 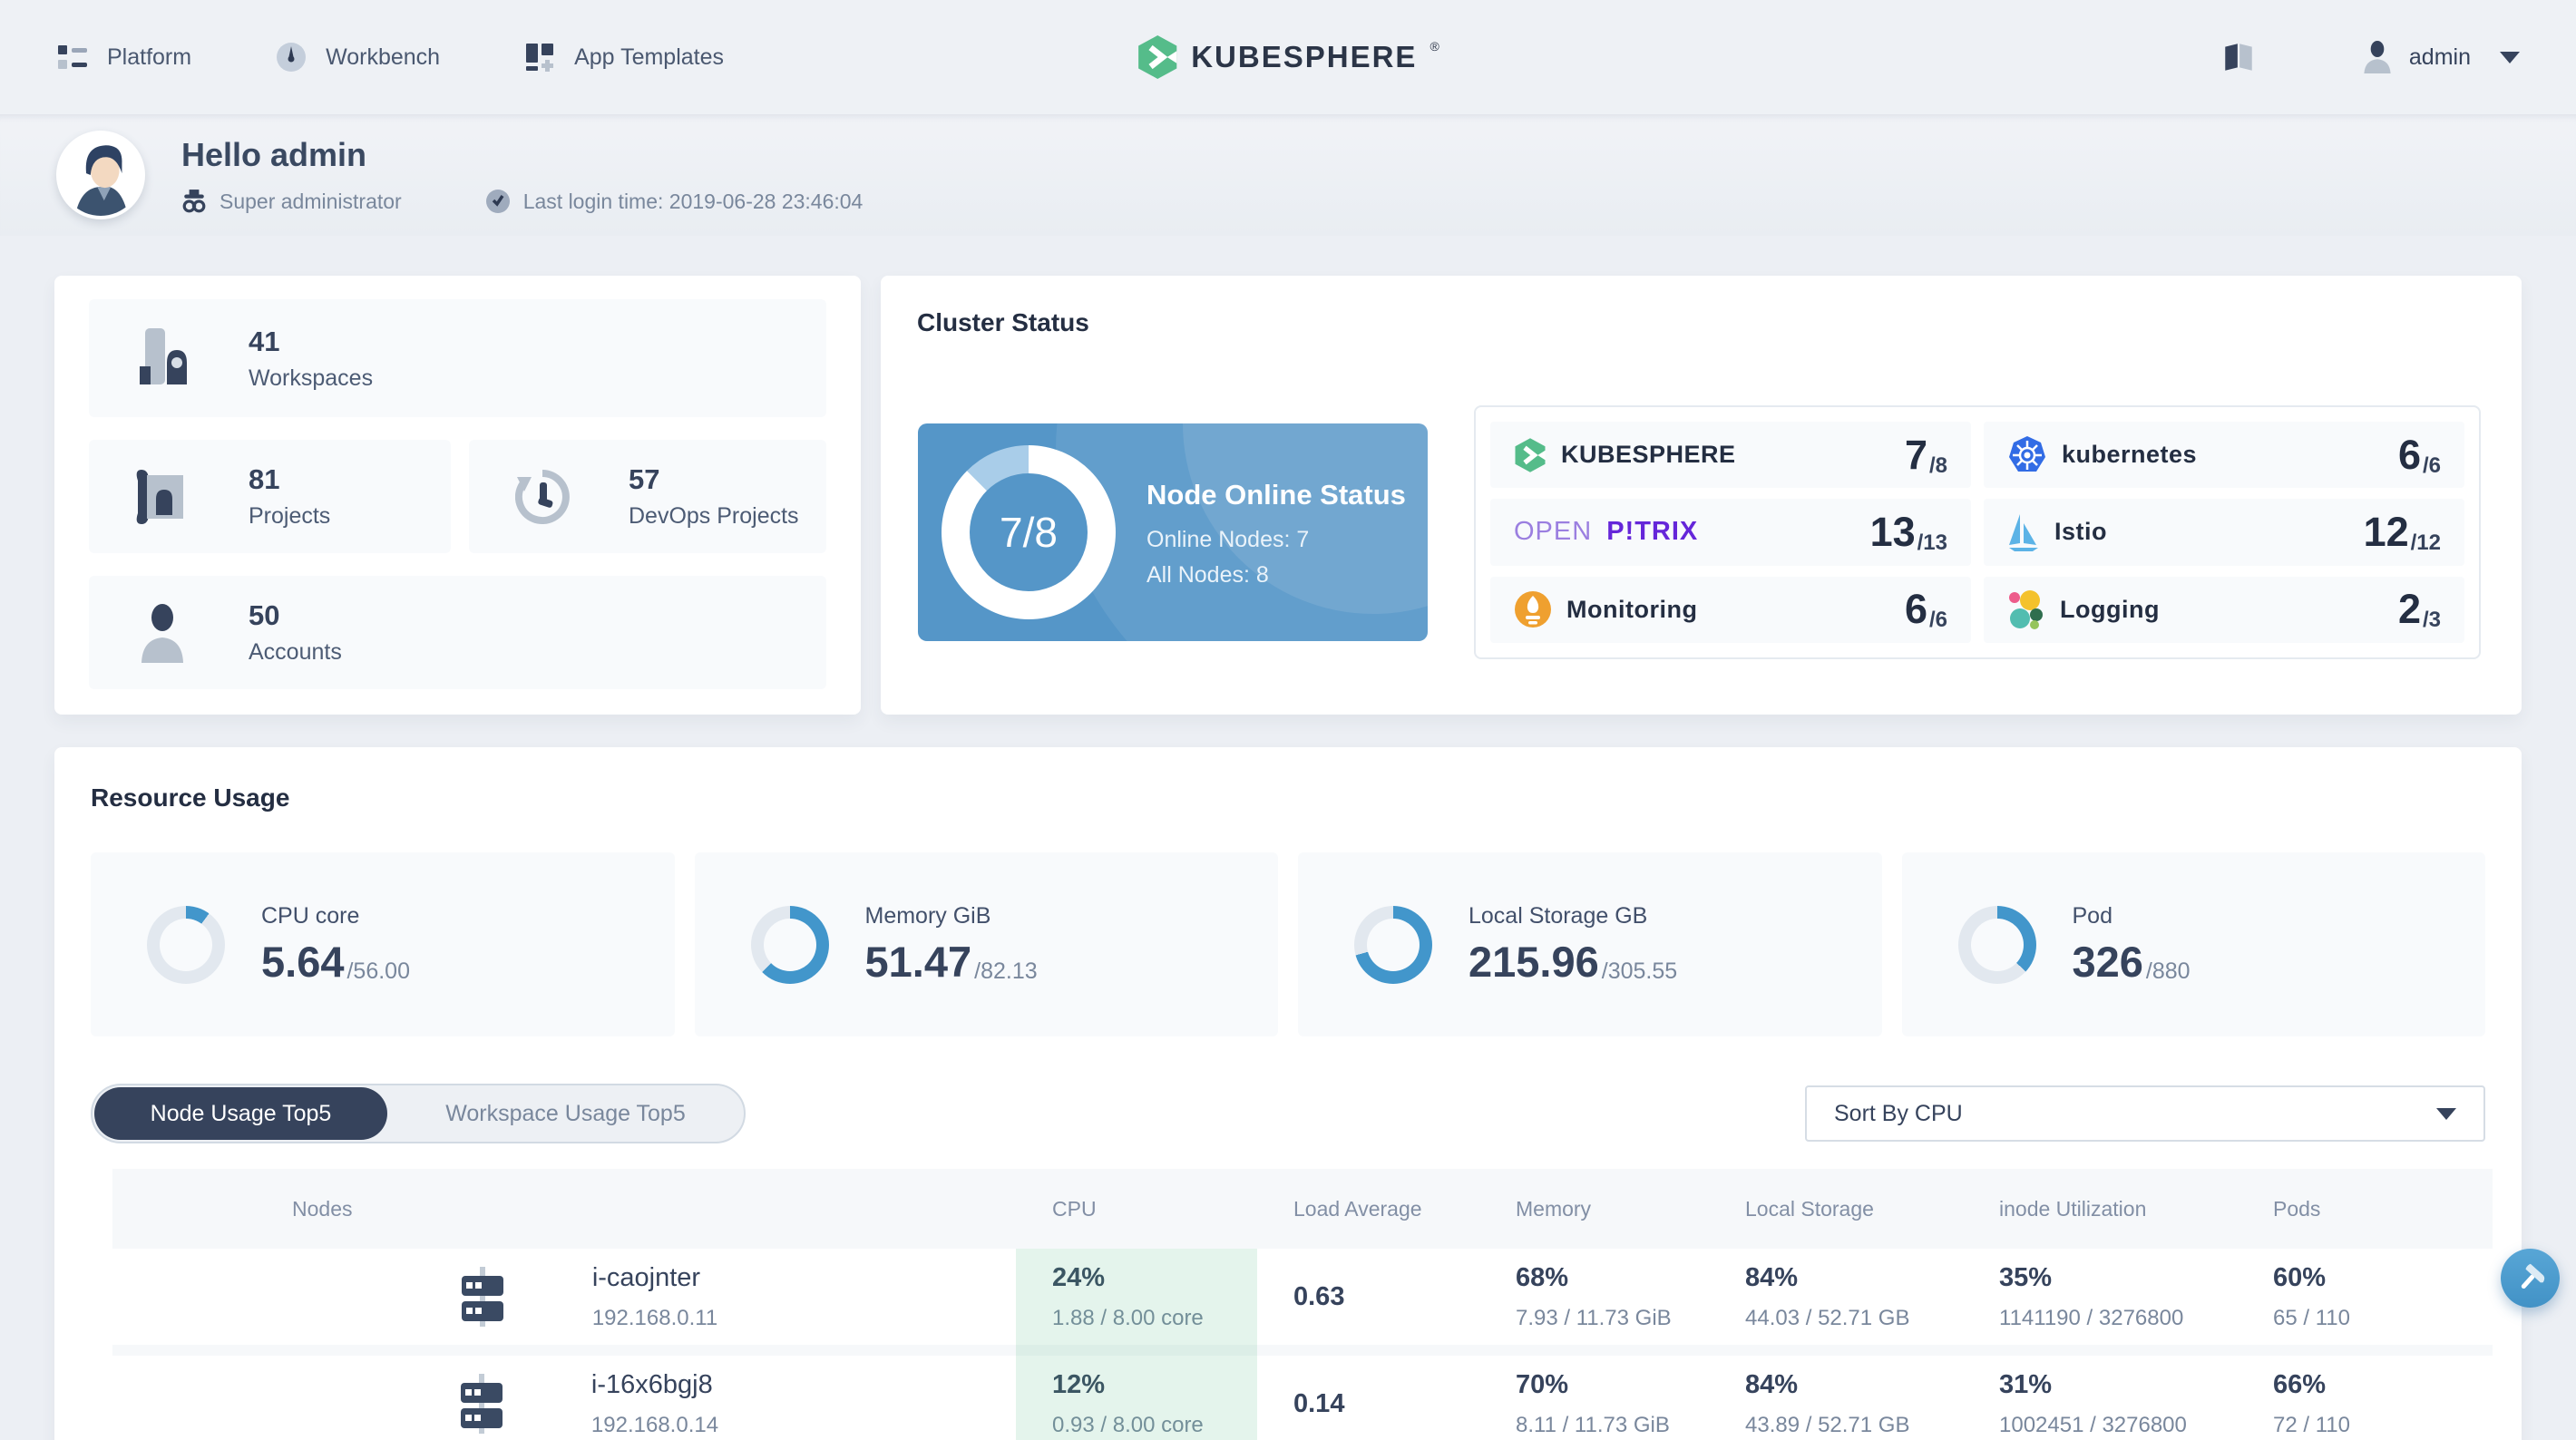 What do you see at coordinates (651, 1384) in the screenshot?
I see `node-name: i-16x6bgj8` at bounding box center [651, 1384].